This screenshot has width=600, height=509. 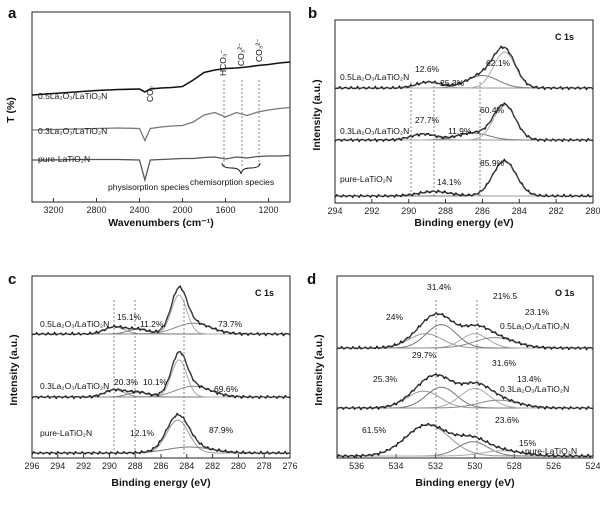 What do you see at coordinates (464, 483) in the screenshot?
I see `panel-d-xlabel: Binding energy (eV)` at bounding box center [464, 483].